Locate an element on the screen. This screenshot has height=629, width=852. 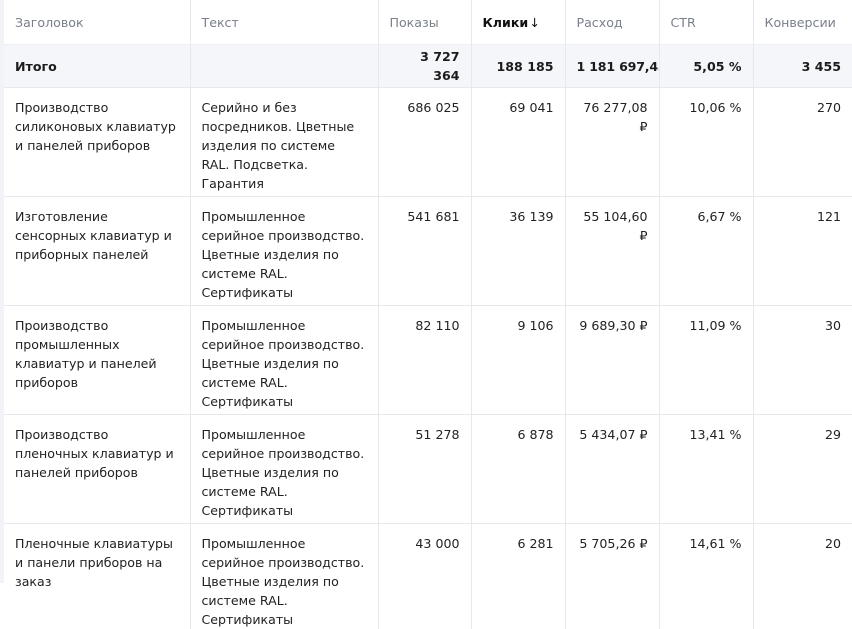
total-conversions: 3 455 is located at coordinates (802, 66).